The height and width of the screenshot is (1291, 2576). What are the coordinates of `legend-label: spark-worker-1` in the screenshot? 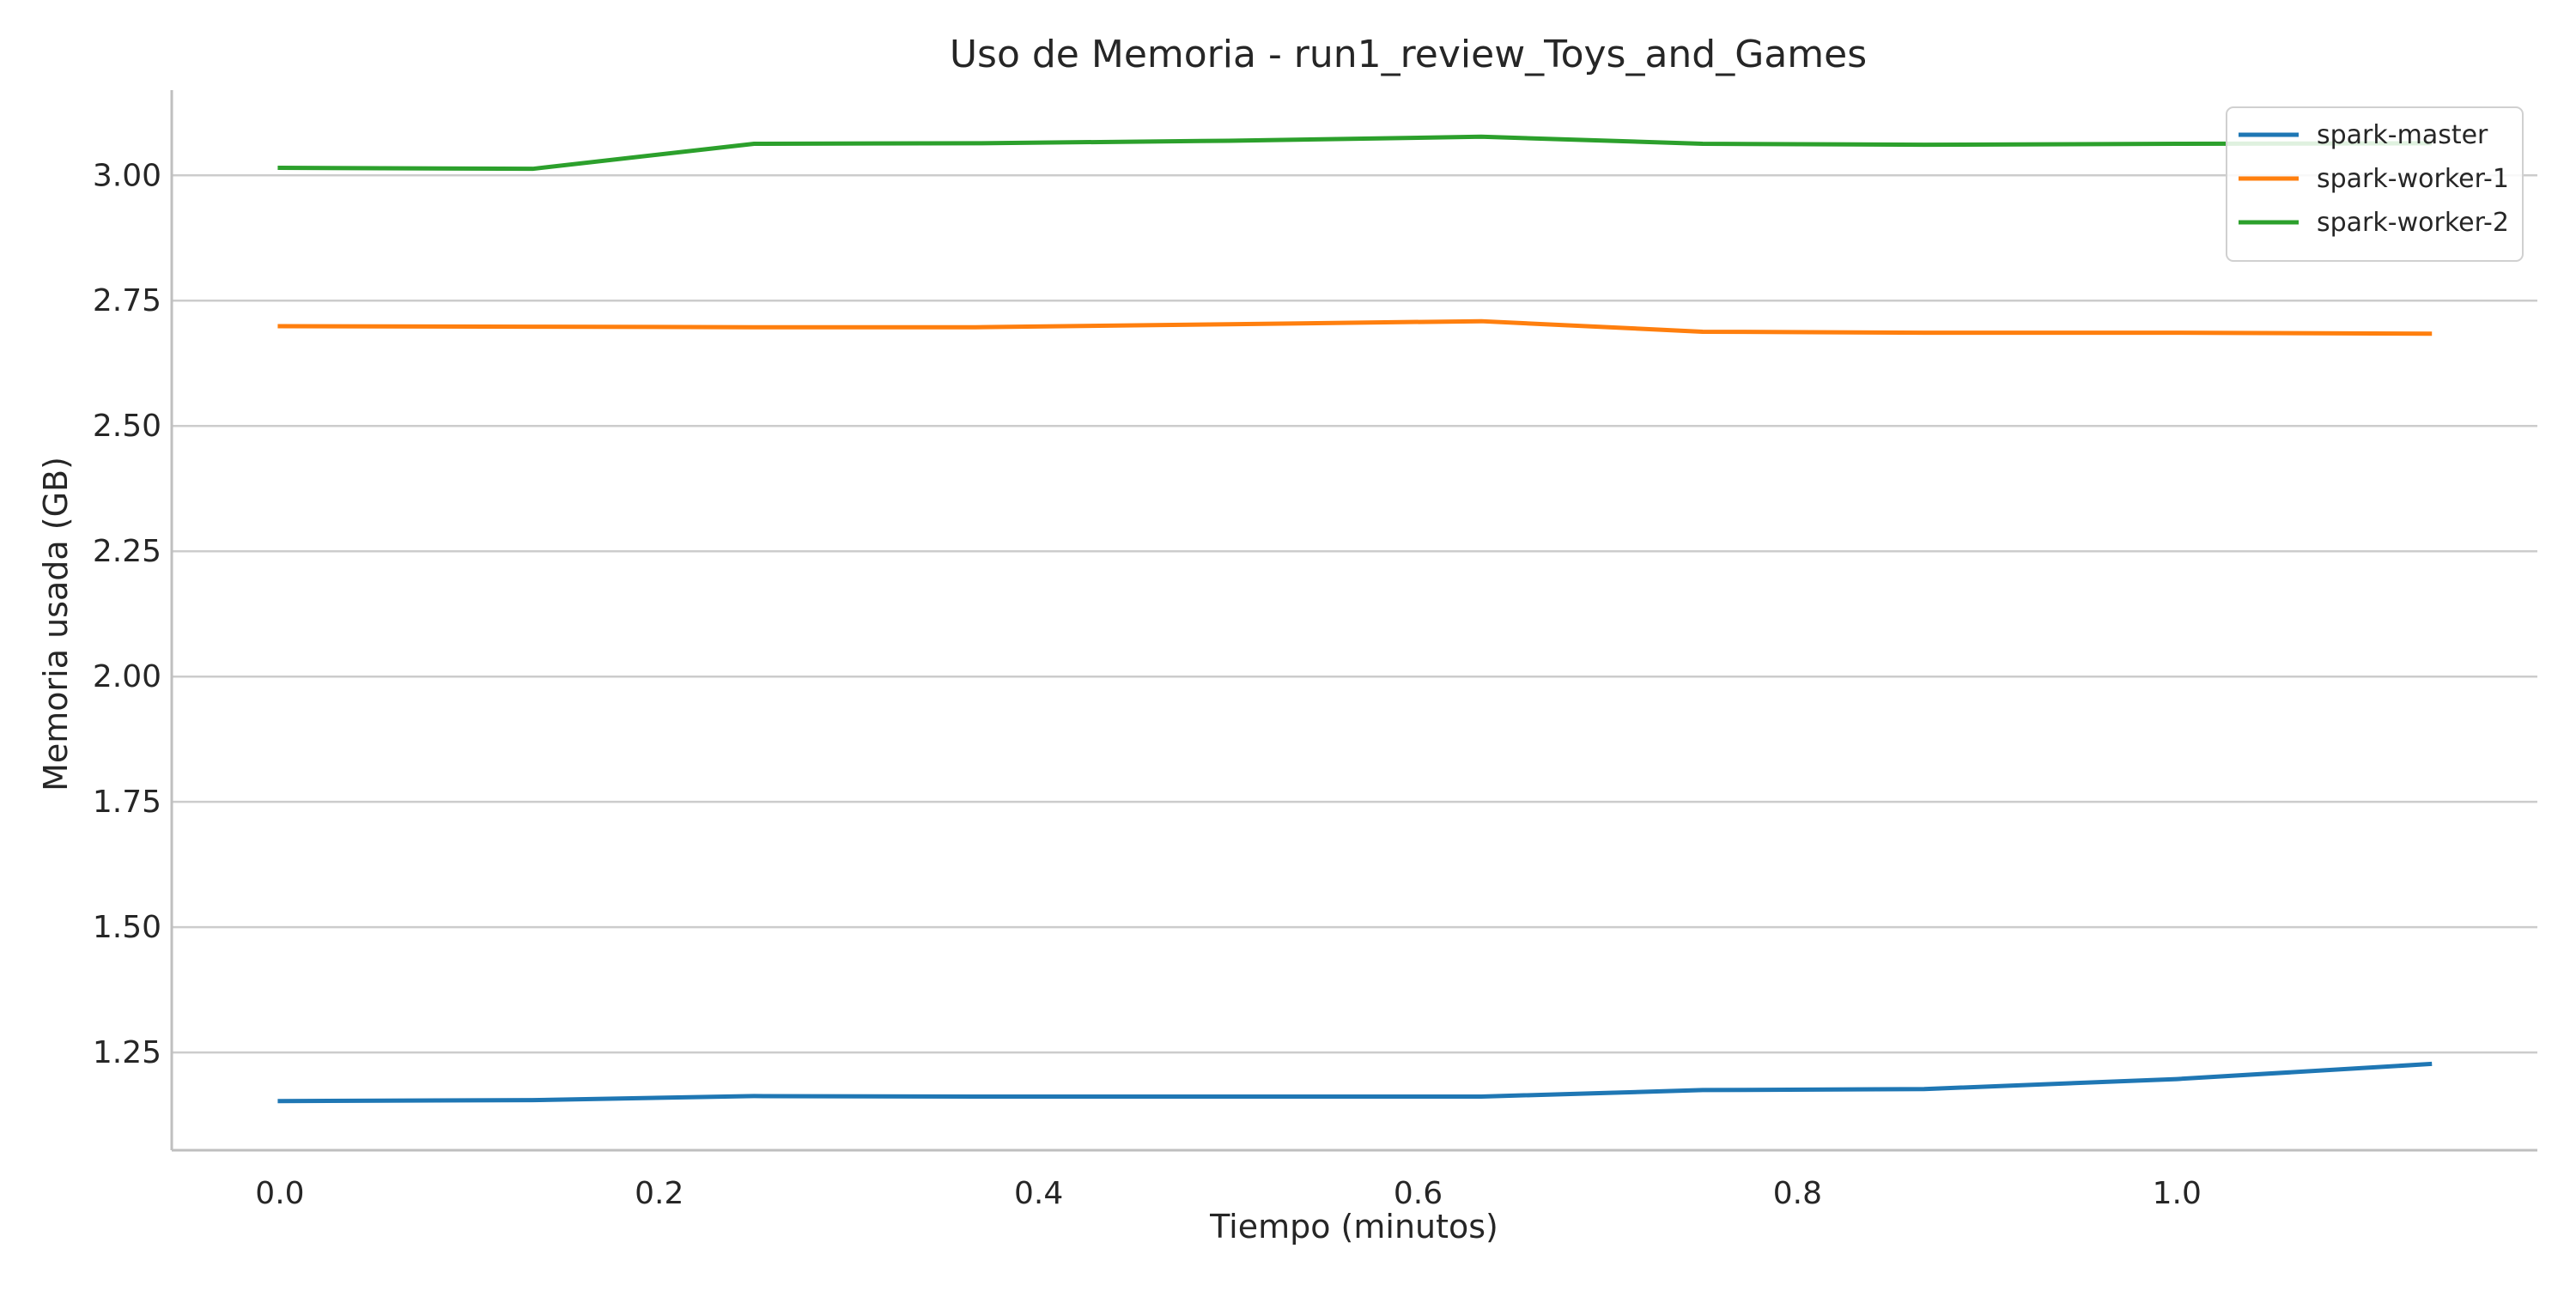 It's located at (2413, 179).